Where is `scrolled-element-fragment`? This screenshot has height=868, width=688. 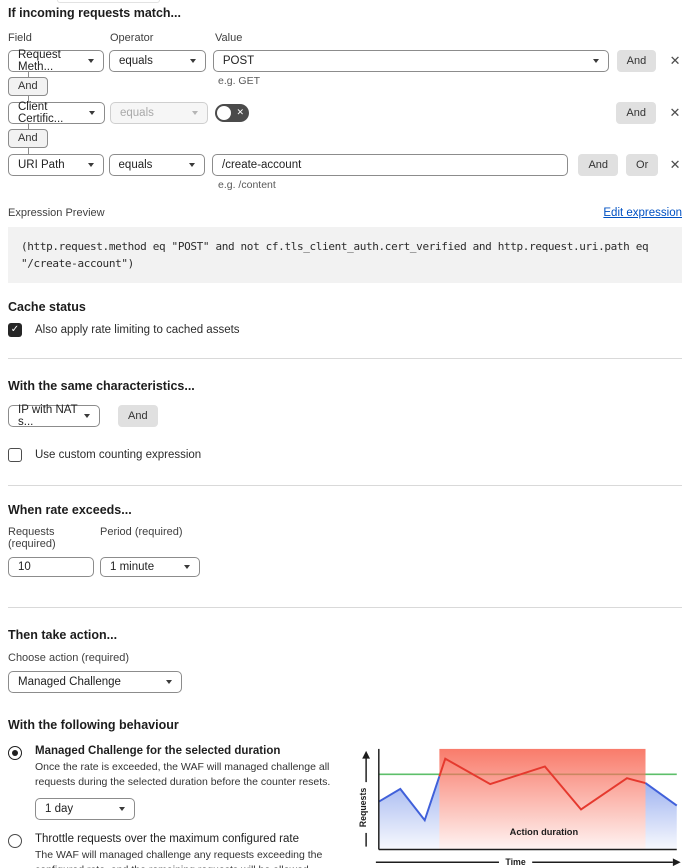 scrolled-element-fragment is located at coordinates (108, 1).